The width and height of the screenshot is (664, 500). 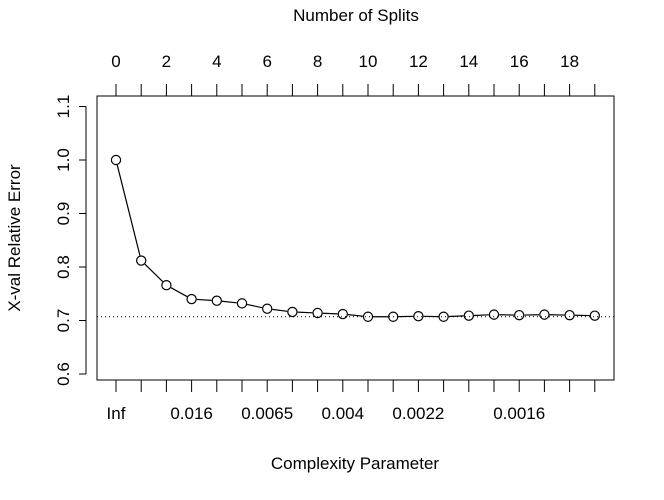 I want to click on top-tick-label: 6, so click(x=266, y=61).